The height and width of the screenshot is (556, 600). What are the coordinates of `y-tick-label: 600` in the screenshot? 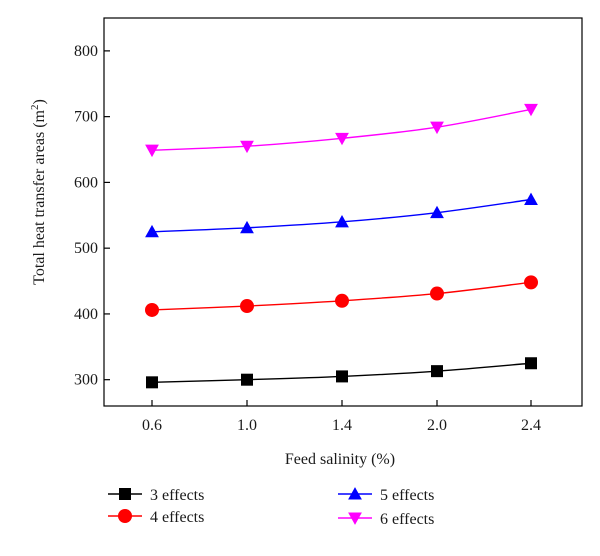 It's located at (86, 182).